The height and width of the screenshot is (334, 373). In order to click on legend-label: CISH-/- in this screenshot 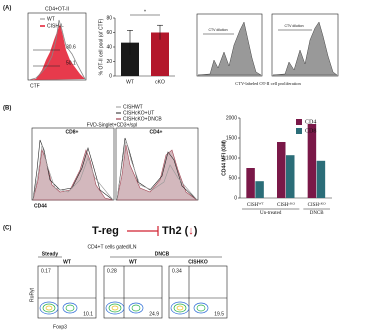, I will do `click(55, 26)`.